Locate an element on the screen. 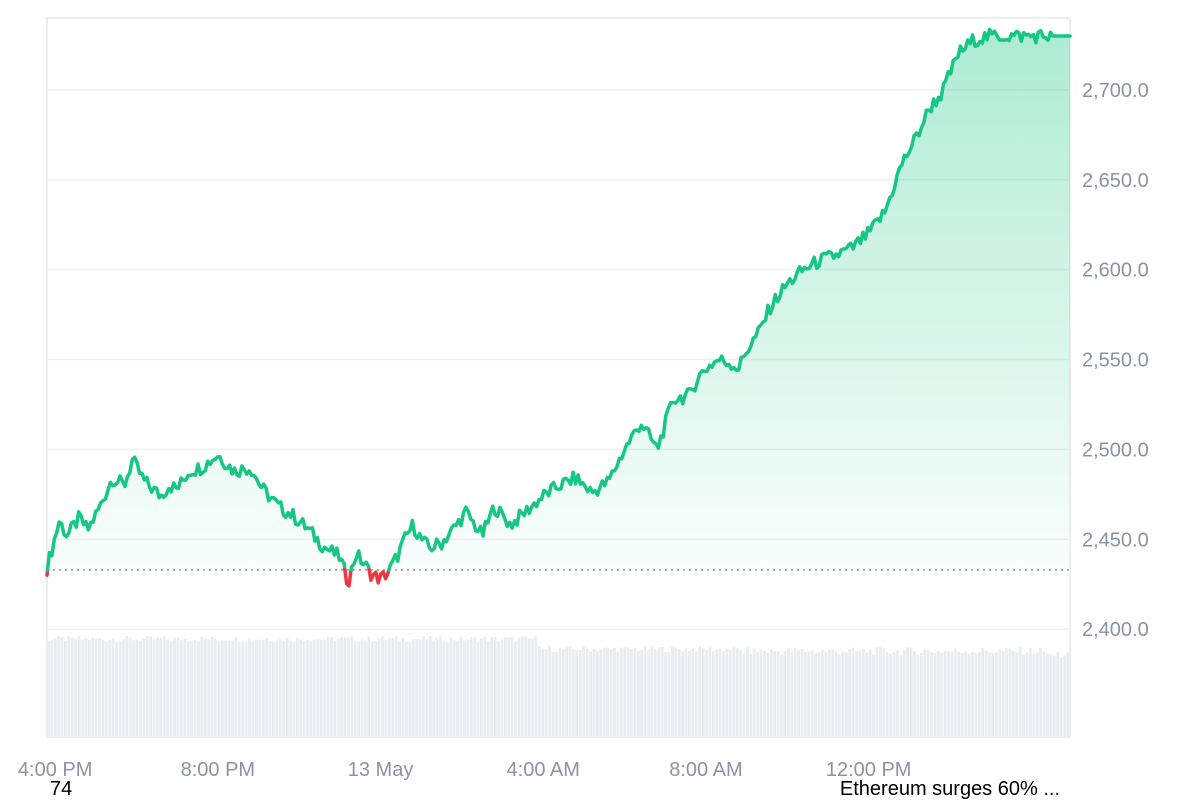 The height and width of the screenshot is (801, 1200). y-tick-label: 2,650.0 is located at coordinates (1115, 181).